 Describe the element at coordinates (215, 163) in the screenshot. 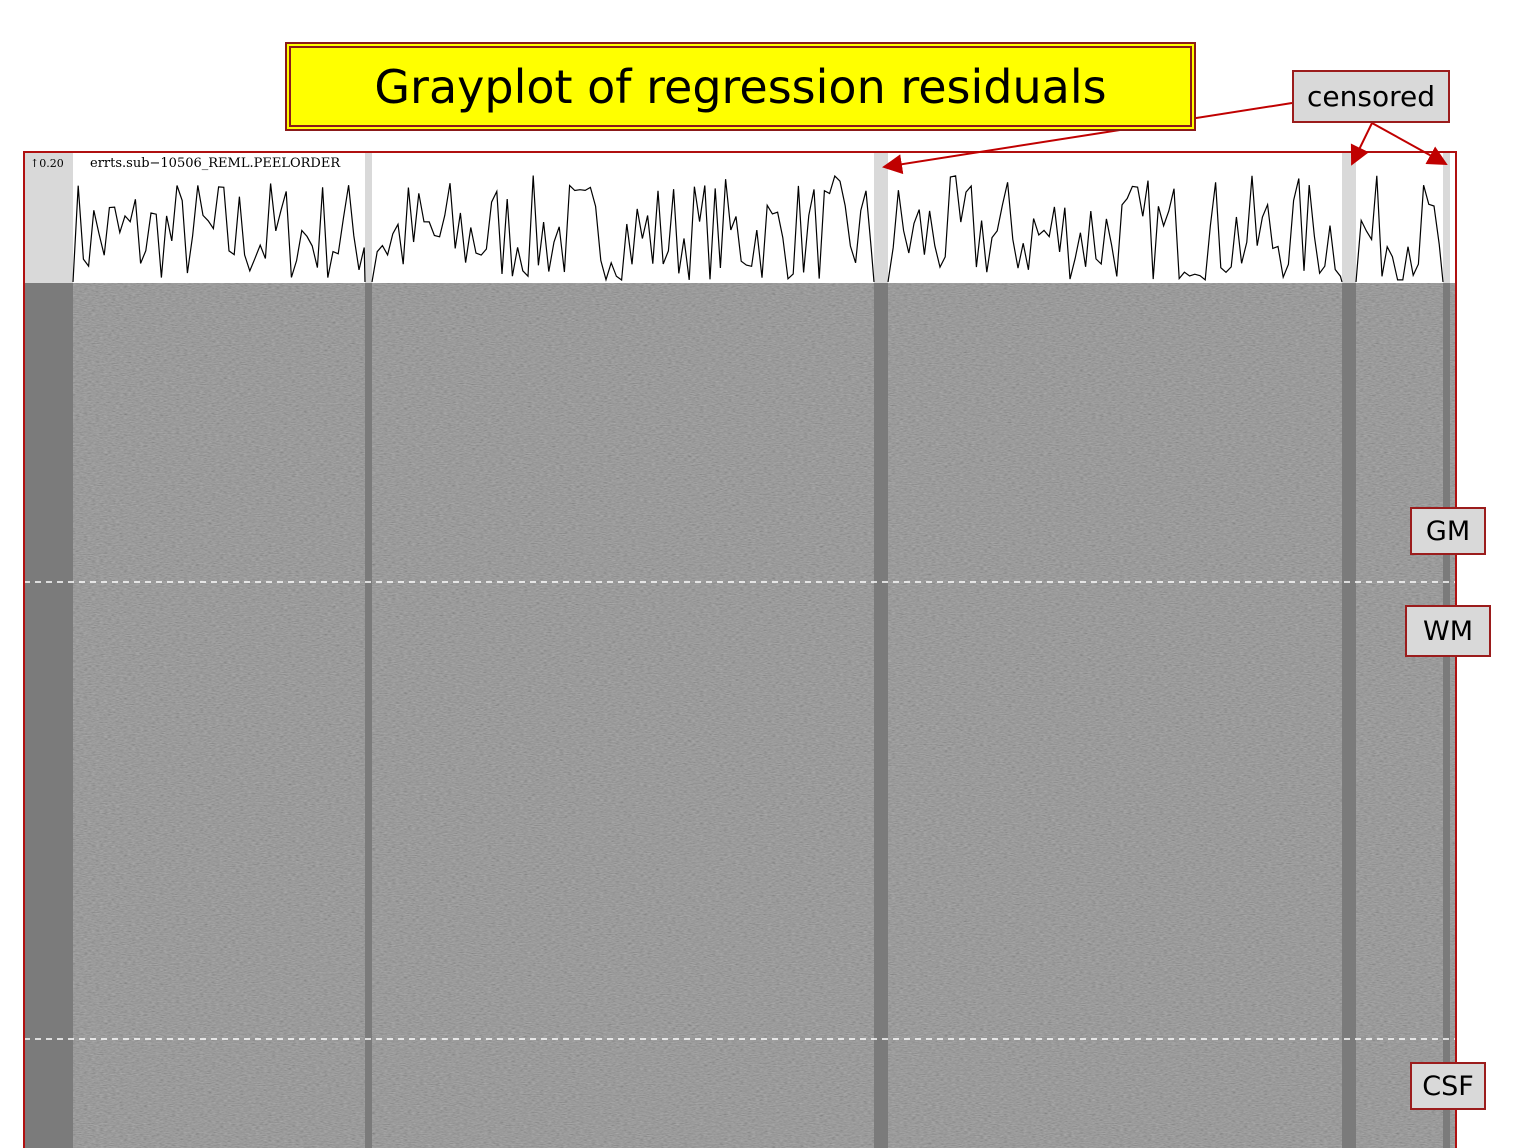

I see `dataset-label: errts.sub−10506_REML.PEELORDER` at that location.